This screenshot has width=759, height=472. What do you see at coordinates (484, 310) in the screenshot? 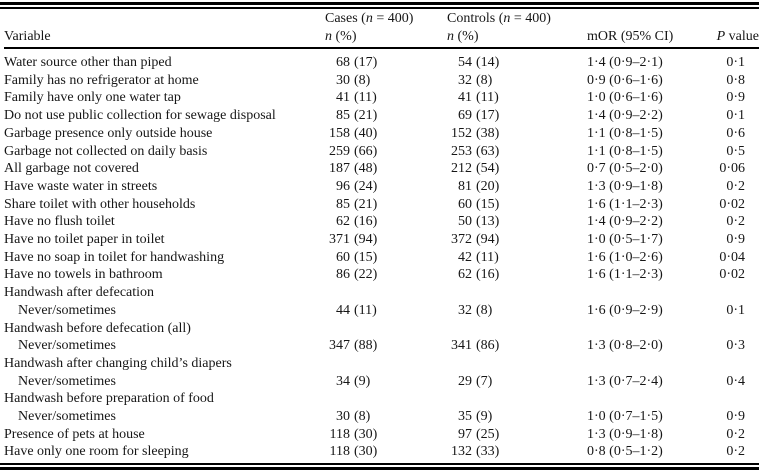
I see `controls-percent: (8)` at bounding box center [484, 310].